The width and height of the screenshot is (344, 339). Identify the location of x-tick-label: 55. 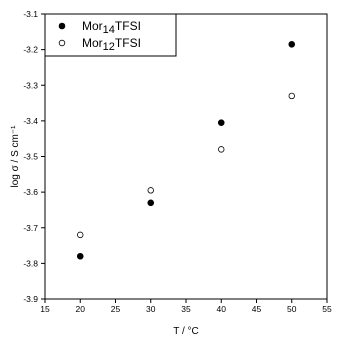
(327, 309).